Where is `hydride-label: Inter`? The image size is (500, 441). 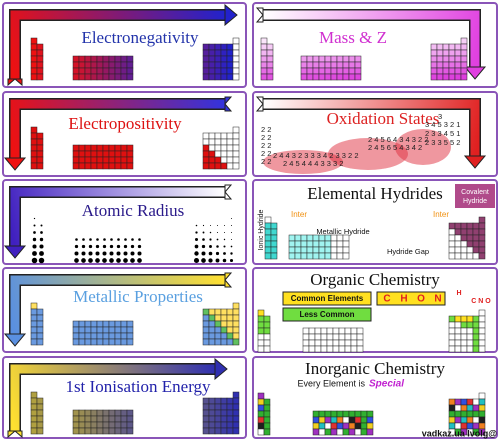
hydride-label: Inter is located at coordinates (441, 214).